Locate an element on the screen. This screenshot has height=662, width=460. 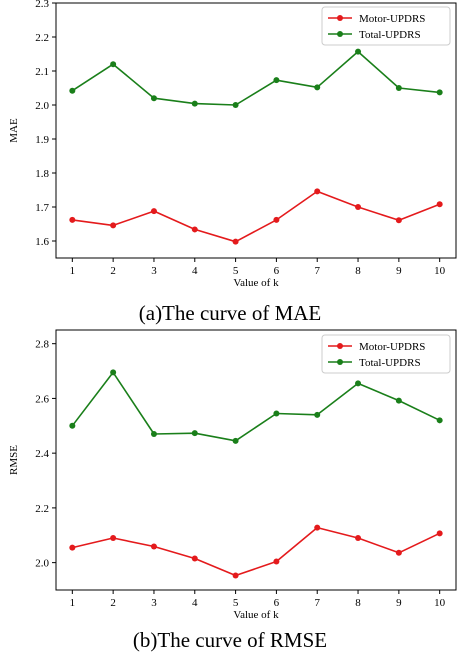
y-tick-label: 1.8 is located at coordinates (42, 174).